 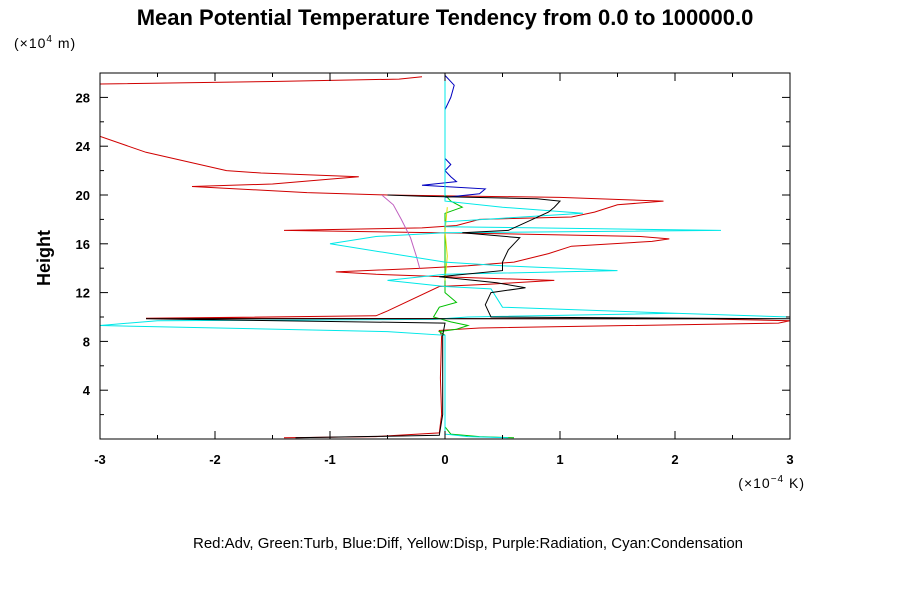 I want to click on y-tick-label: 24, so click(x=83, y=146).